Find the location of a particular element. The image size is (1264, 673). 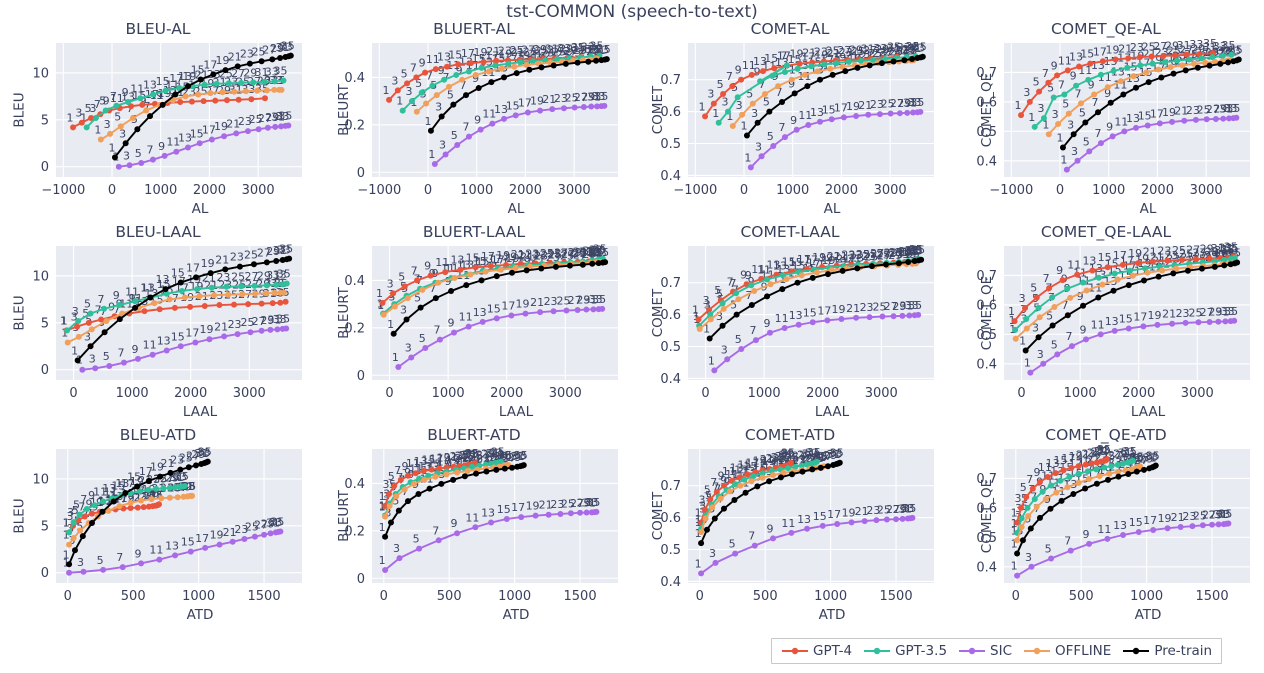

svg-text: 500 is located at coordinates (133, 596).